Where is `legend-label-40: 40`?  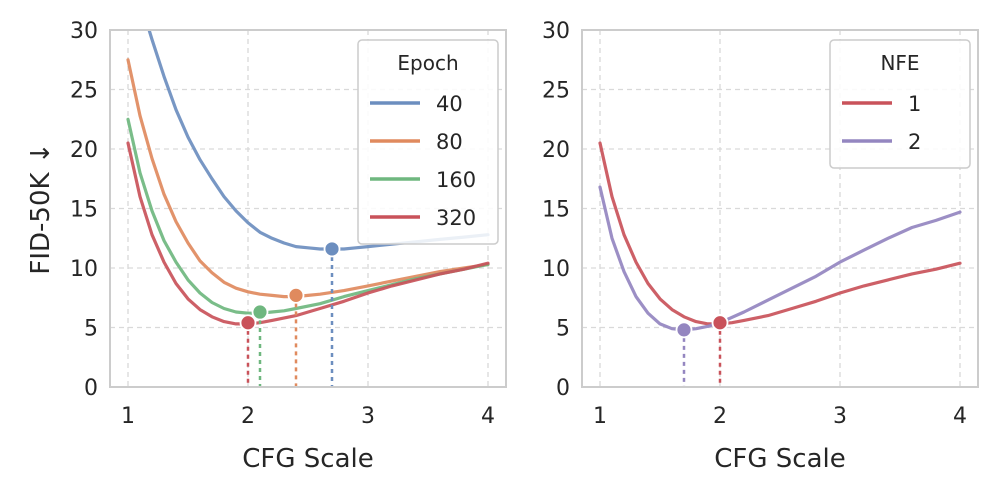
legend-label-40: 40 is located at coordinates (449, 104).